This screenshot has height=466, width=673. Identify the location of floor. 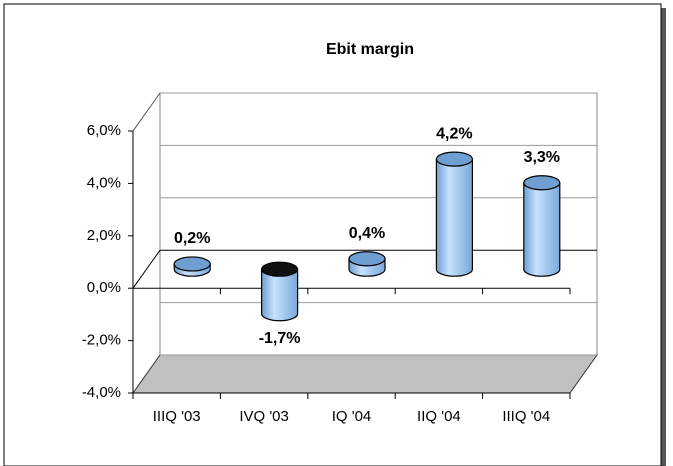
(365, 374).